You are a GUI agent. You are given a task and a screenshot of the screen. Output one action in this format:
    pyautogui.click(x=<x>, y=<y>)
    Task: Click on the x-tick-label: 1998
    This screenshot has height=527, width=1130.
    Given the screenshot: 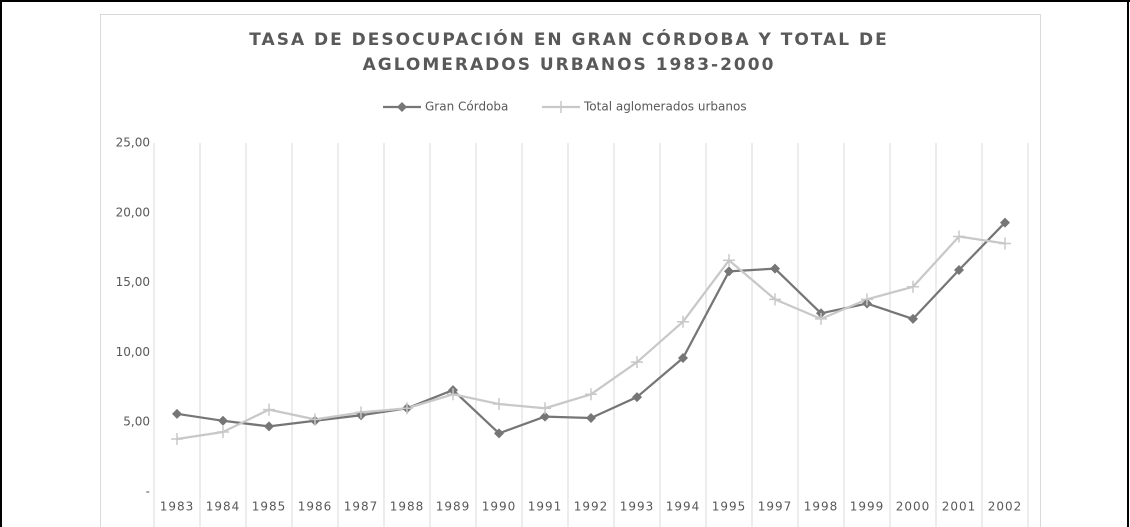 What is the action you would take?
    pyautogui.click(x=821, y=507)
    